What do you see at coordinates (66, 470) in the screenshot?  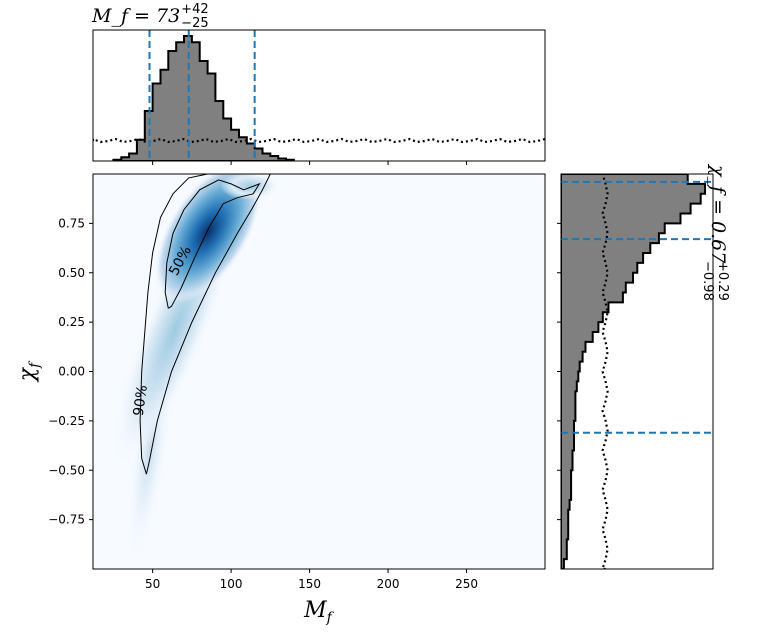 I see `y-tick-label: −0.50` at bounding box center [66, 470].